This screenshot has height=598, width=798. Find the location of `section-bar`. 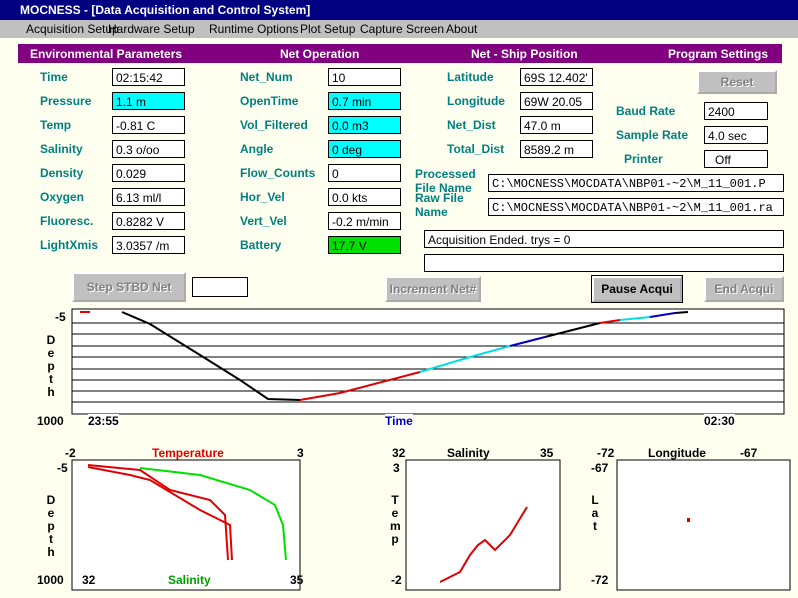

section-bar is located at coordinates (400, 53).